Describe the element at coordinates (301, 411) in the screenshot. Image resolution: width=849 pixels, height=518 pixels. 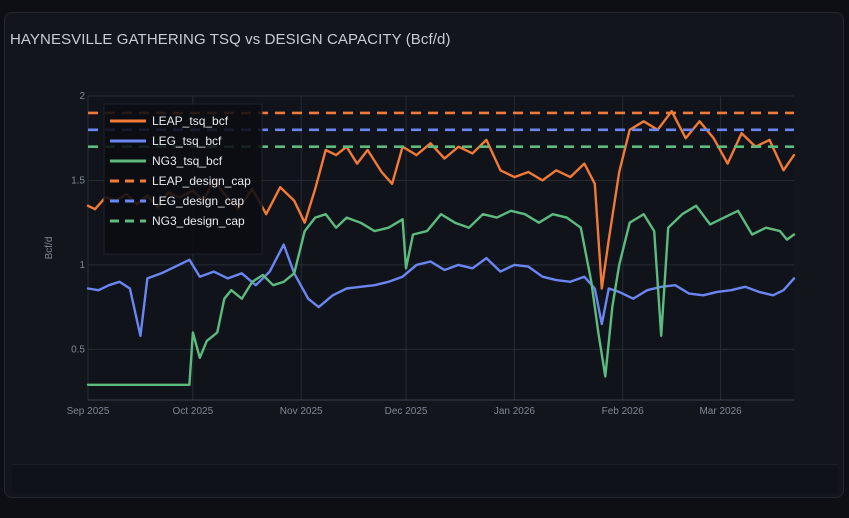
I see `x-tick-label: Nov 2025` at that location.